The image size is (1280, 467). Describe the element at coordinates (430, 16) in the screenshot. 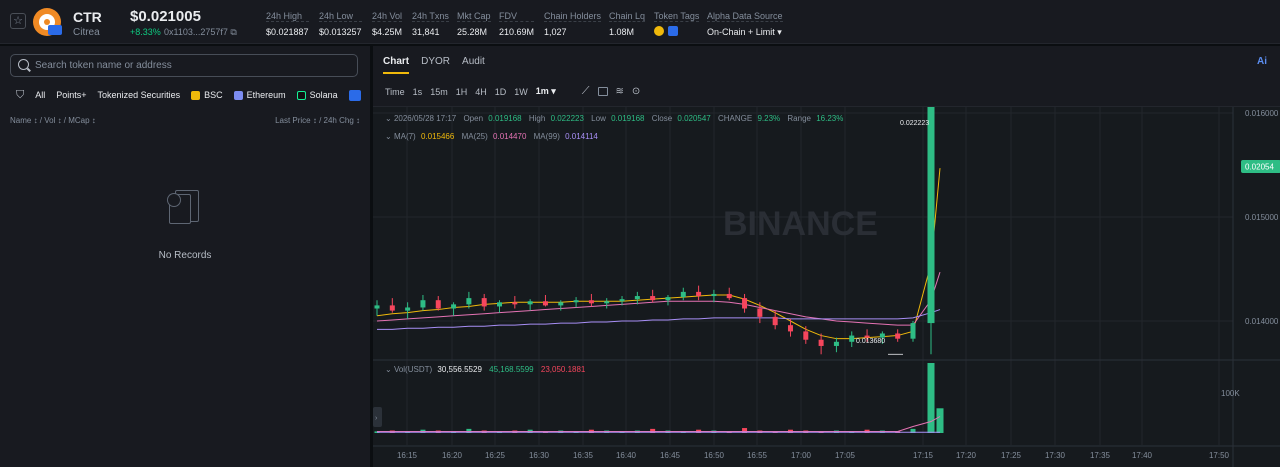

I see `stat-label: 24h Txns` at that location.